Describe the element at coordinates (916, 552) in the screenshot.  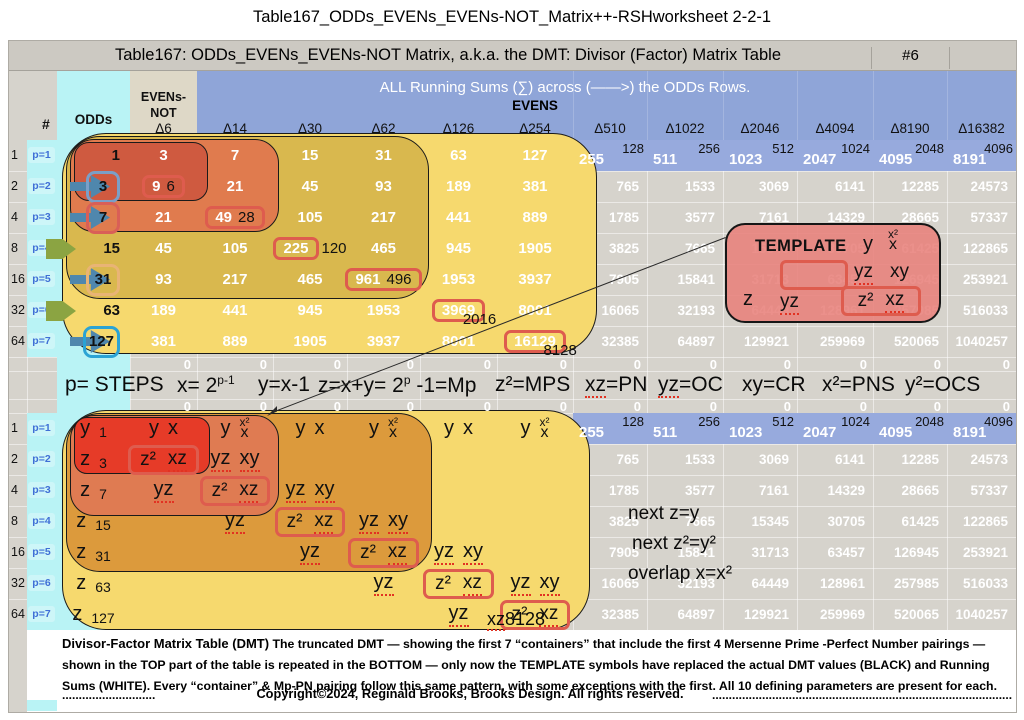
I see `running-sum-value: 126945` at that location.